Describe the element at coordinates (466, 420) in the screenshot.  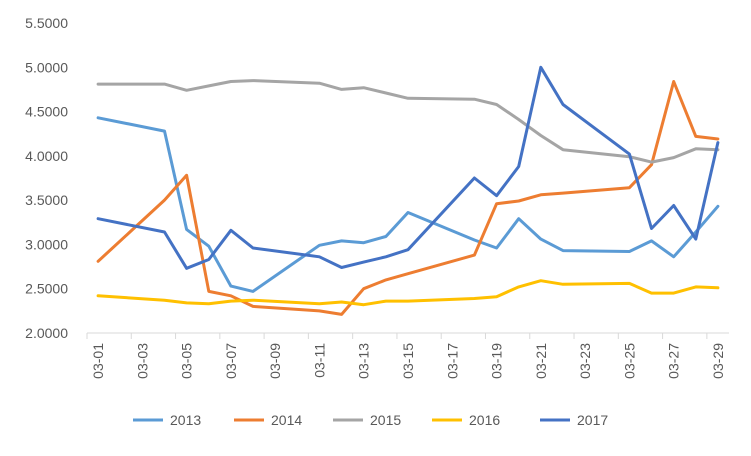
I see `legend-item-2016: 2016` at that location.